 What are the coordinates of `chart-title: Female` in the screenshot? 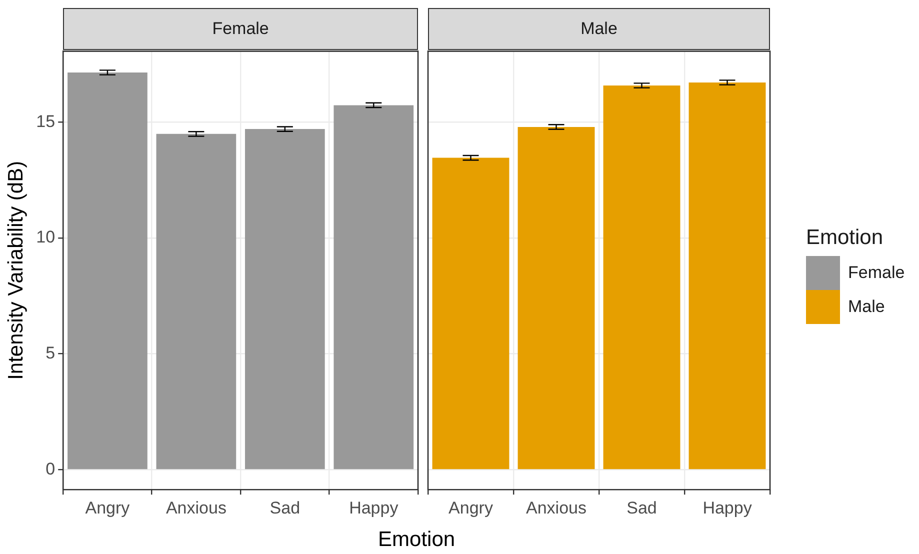 It's located at (240, 29).